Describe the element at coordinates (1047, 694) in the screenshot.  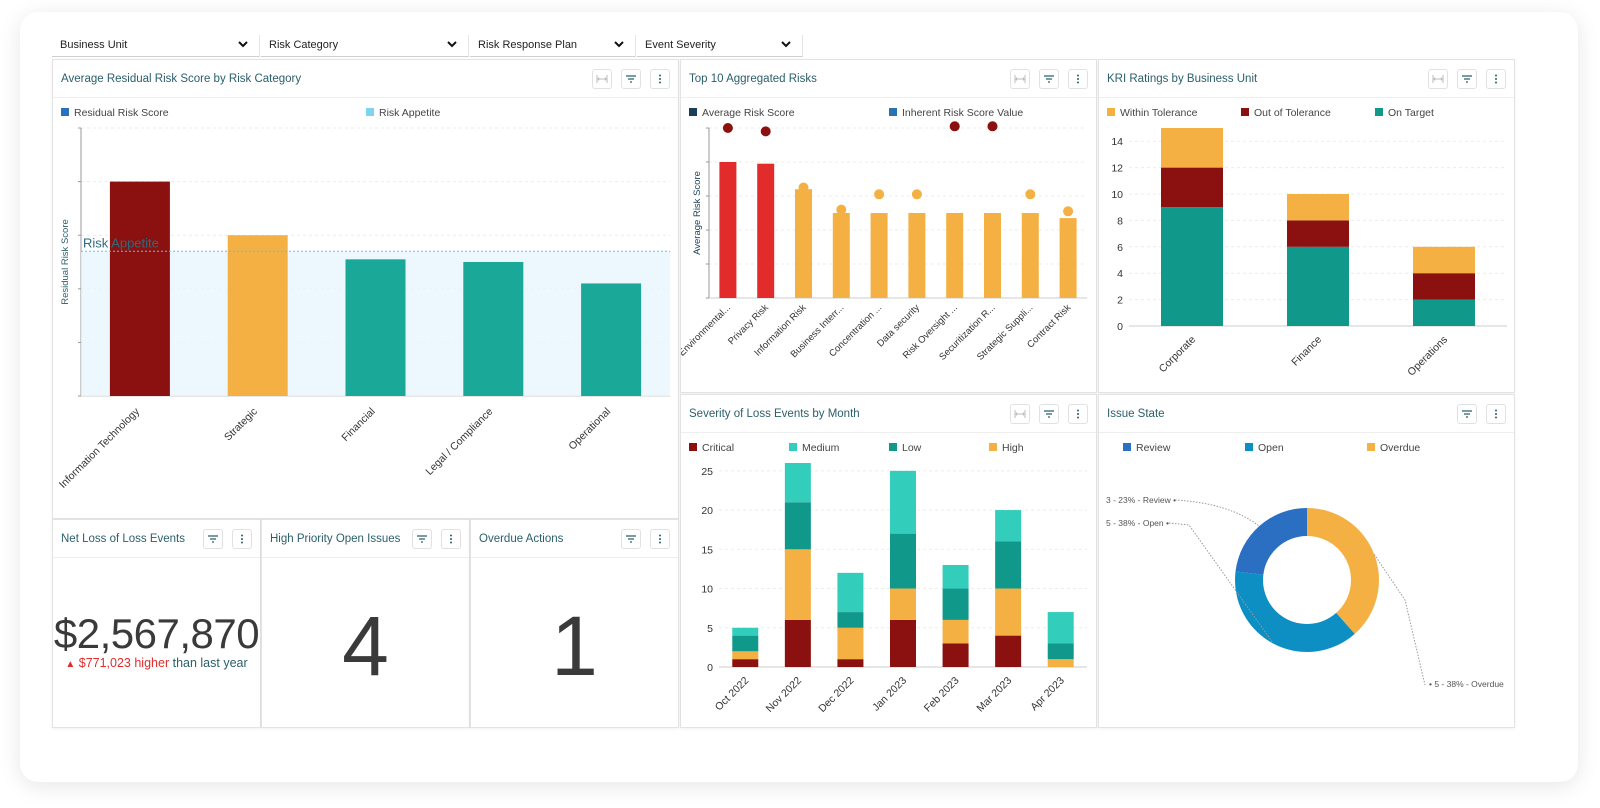
I see `x-tick-label: Apr 2023` at that location.